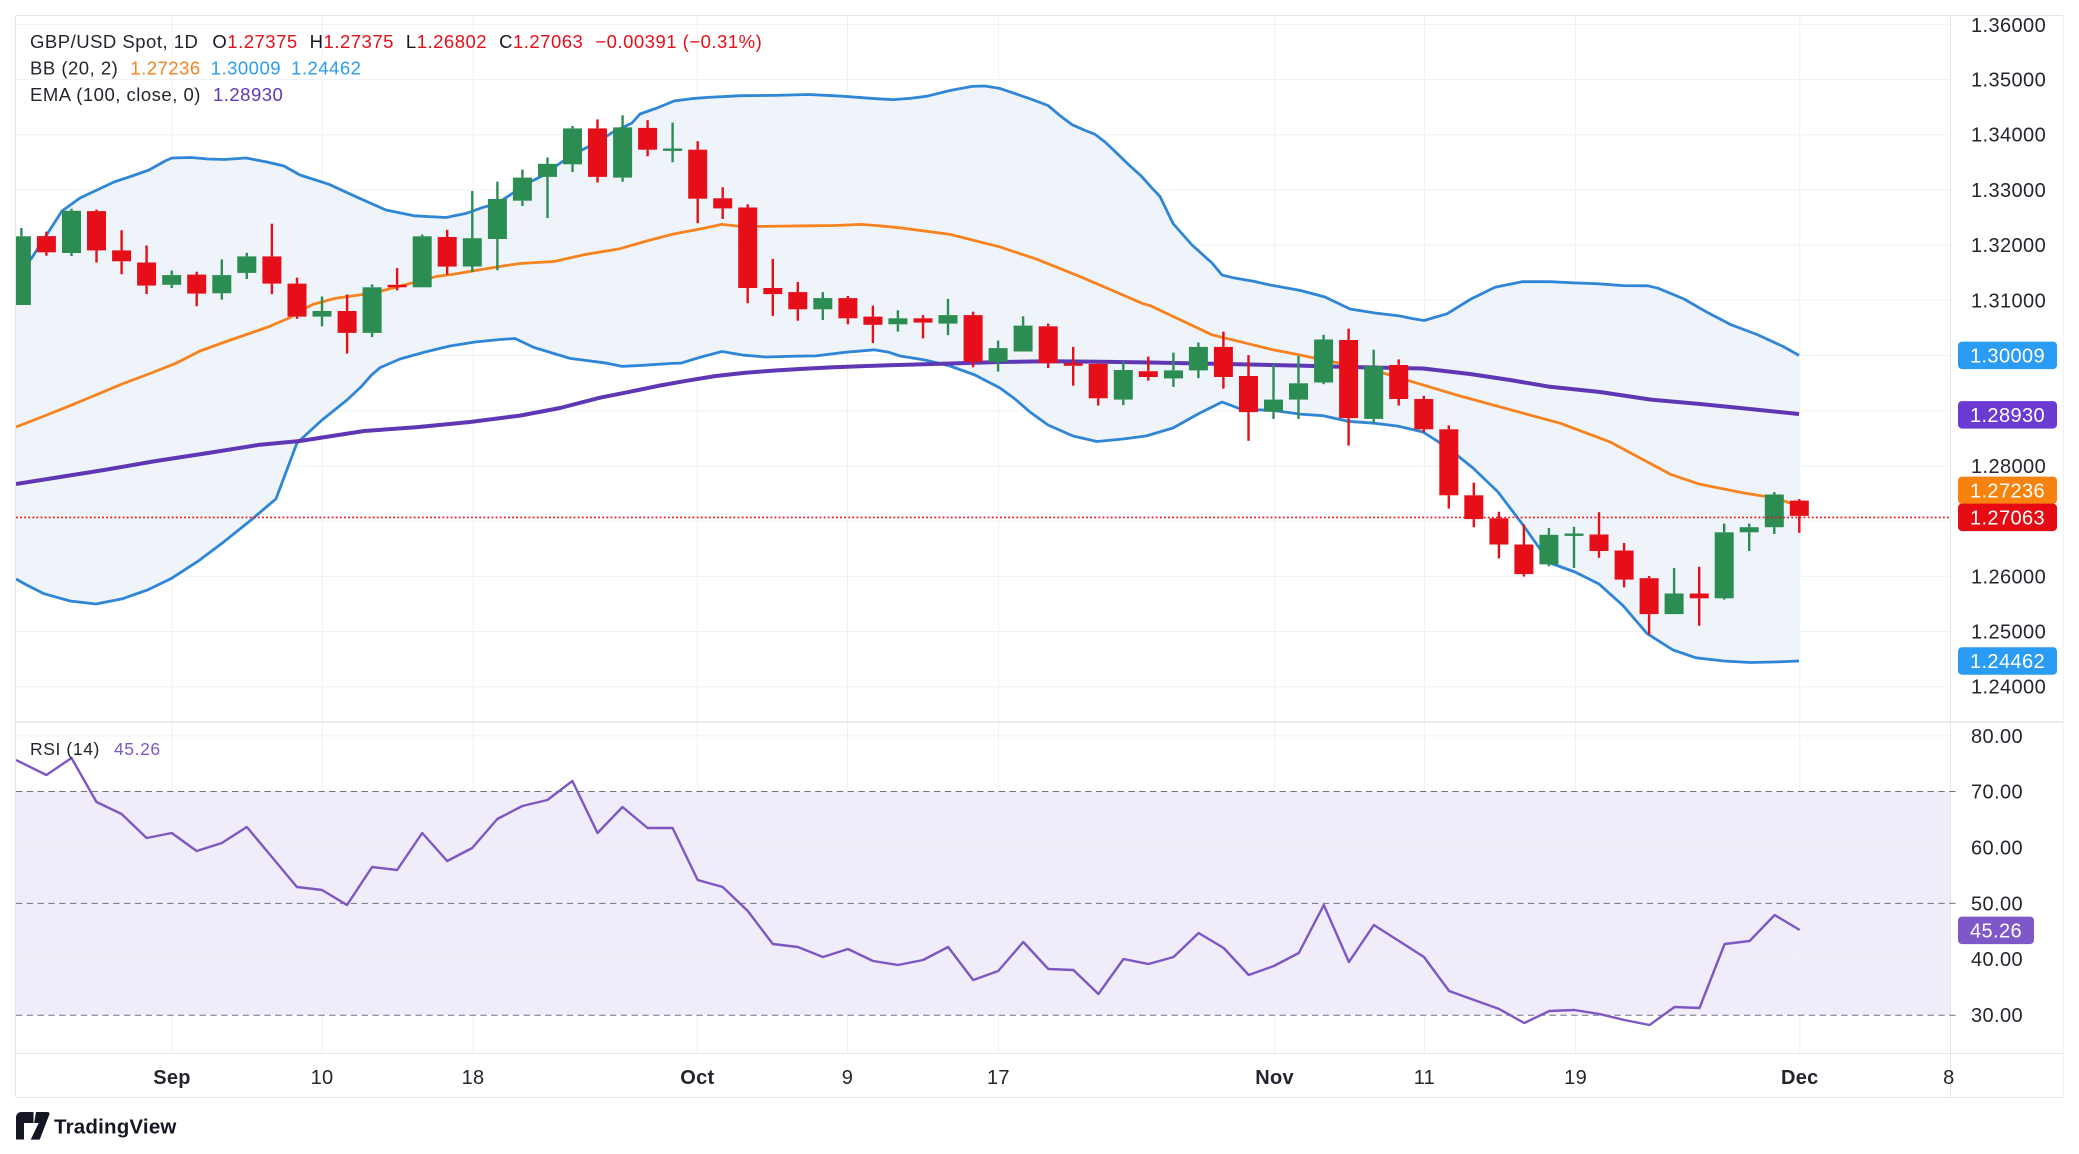 This screenshot has width=2079, height=1154. I want to click on svg-text: 60.00, so click(1997, 849).